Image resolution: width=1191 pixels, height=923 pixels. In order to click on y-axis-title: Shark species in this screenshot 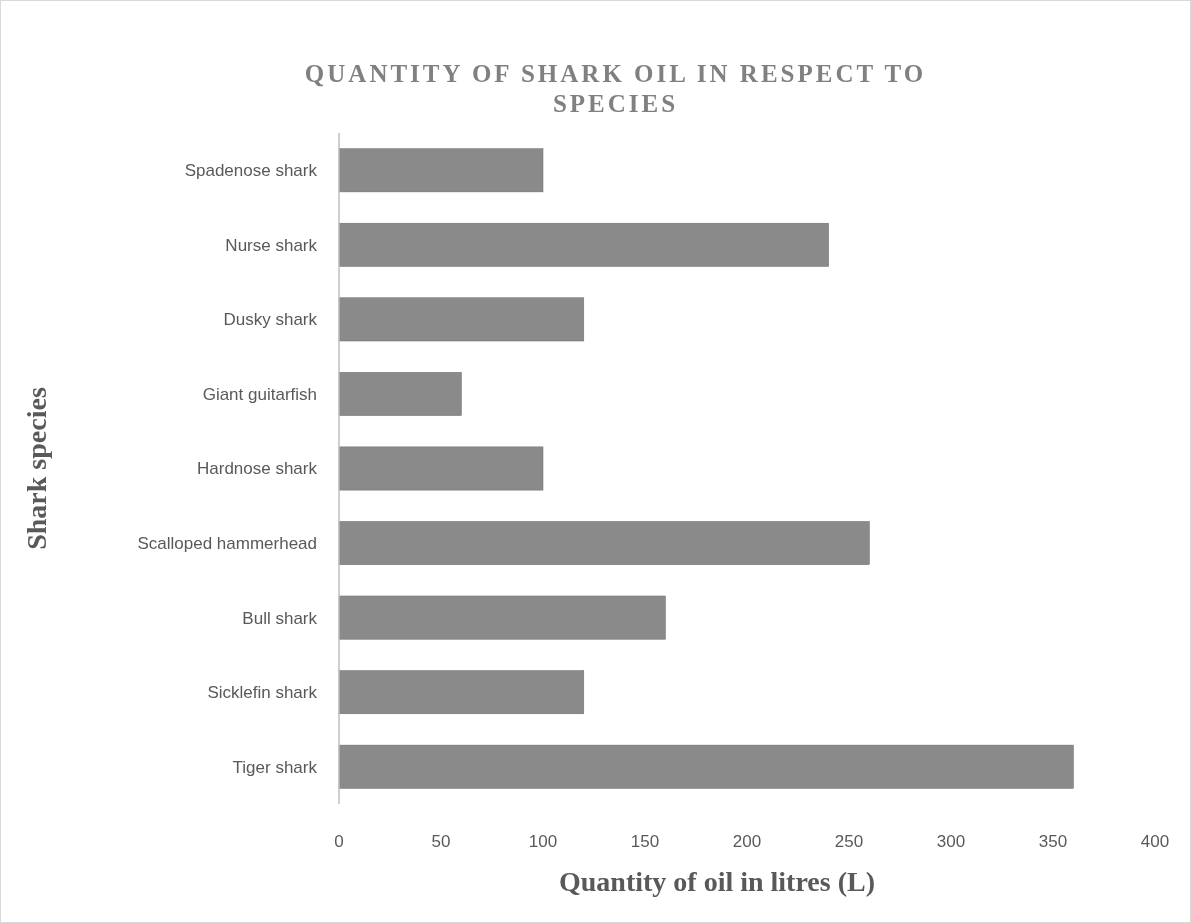, I will do `click(36, 468)`.